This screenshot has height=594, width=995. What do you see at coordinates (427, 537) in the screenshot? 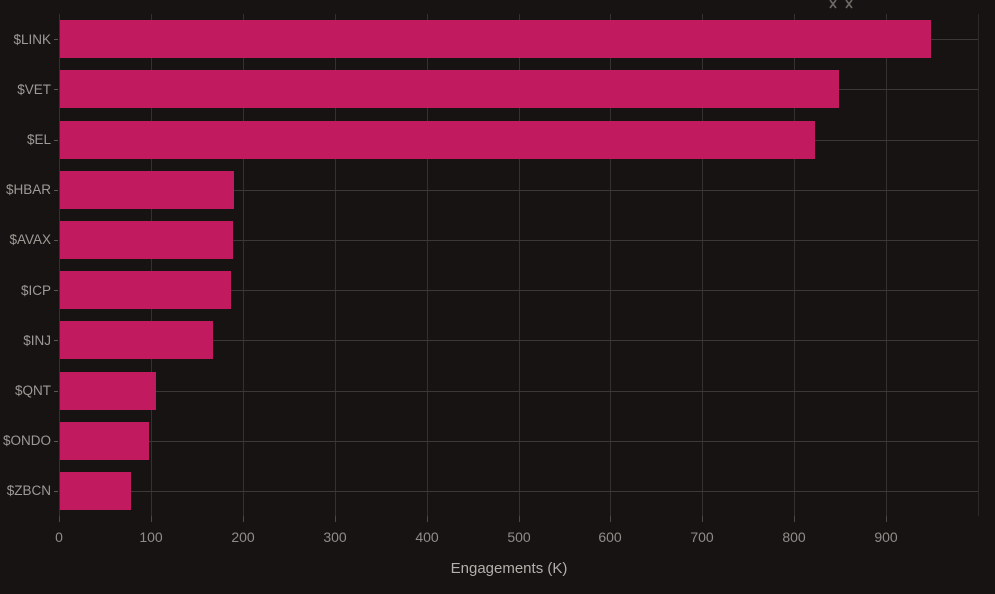
I see `x-tick-label-400: 400` at bounding box center [427, 537].